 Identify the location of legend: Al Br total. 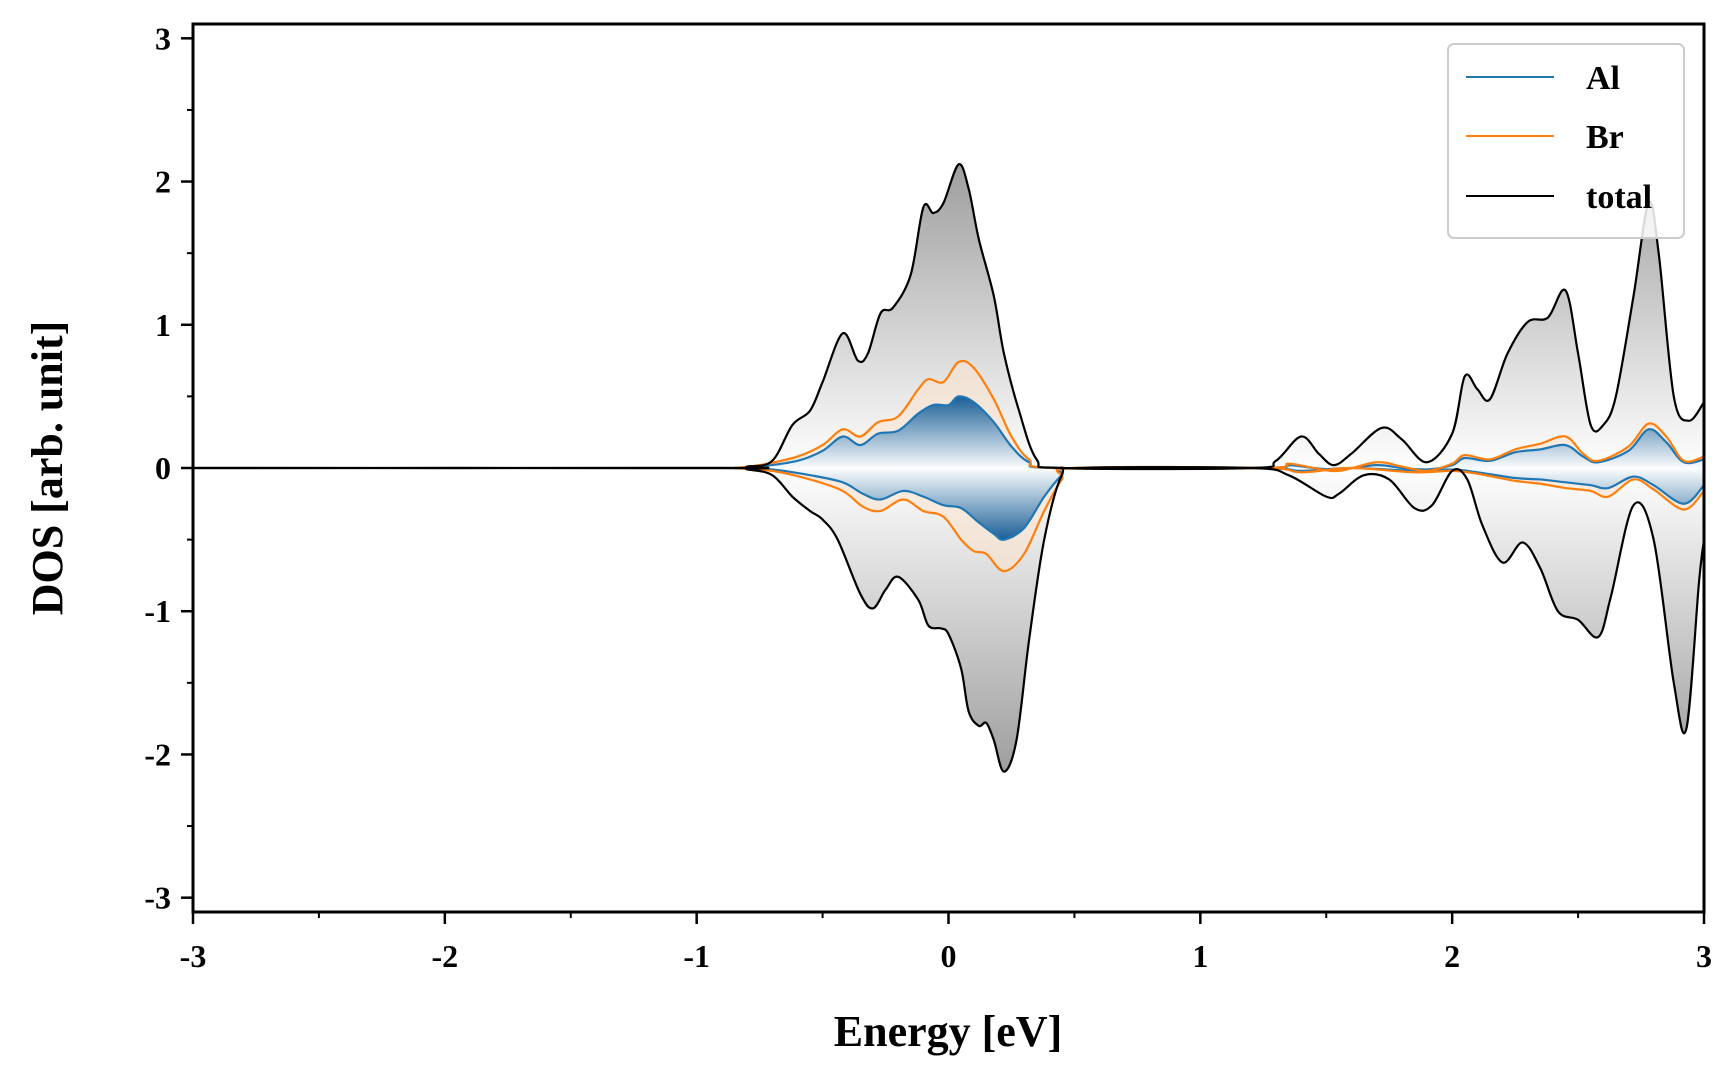
(1566, 141).